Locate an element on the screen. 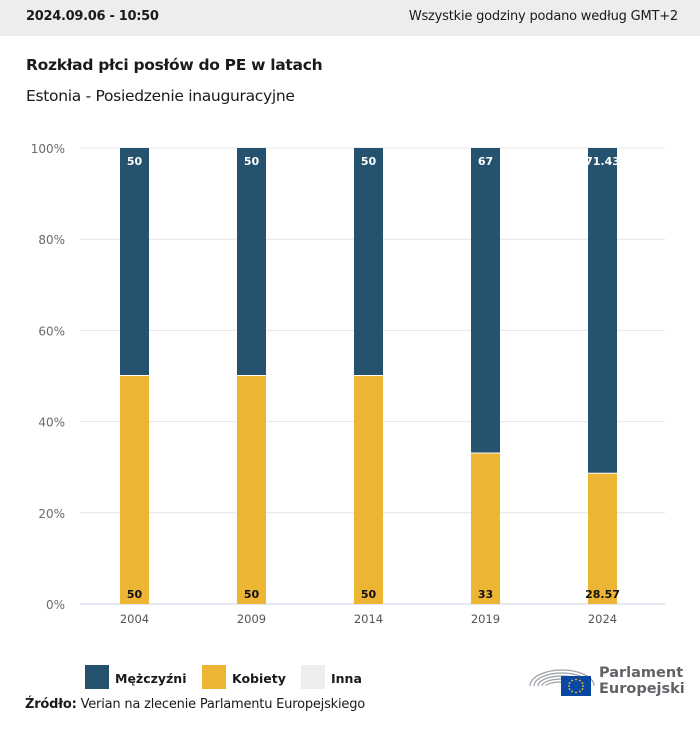 This screenshot has height=731, width=700. y-tick-label: 0% is located at coordinates (55, 605).